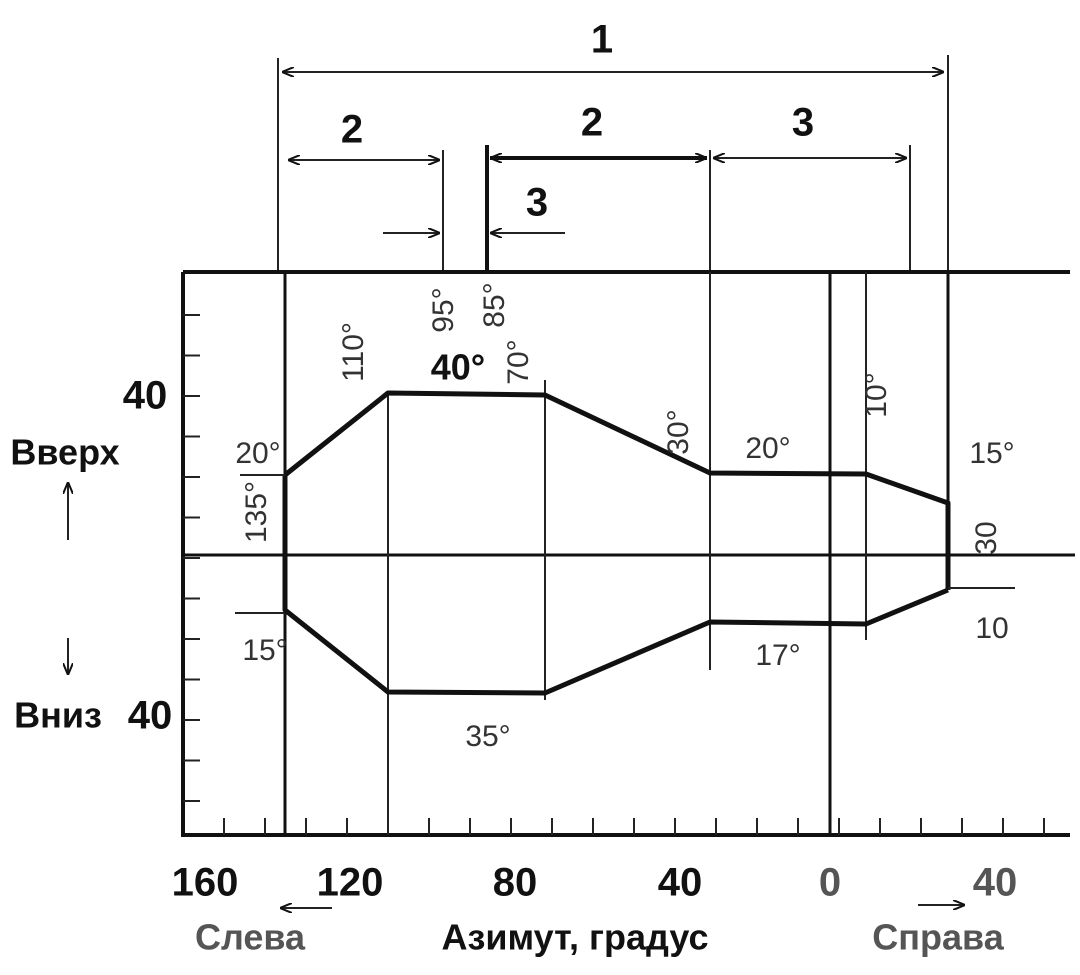  I want to click on angle-label: 135°, so click(256, 512).